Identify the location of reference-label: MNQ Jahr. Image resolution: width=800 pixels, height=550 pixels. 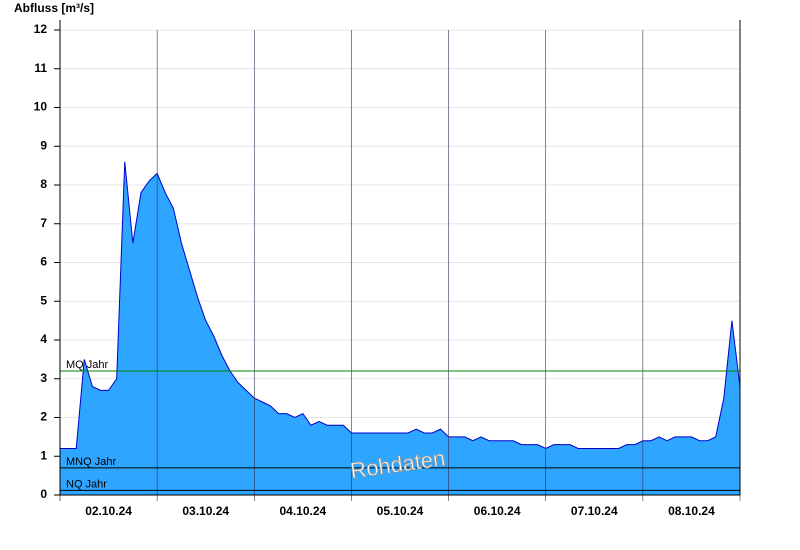
(91, 462).